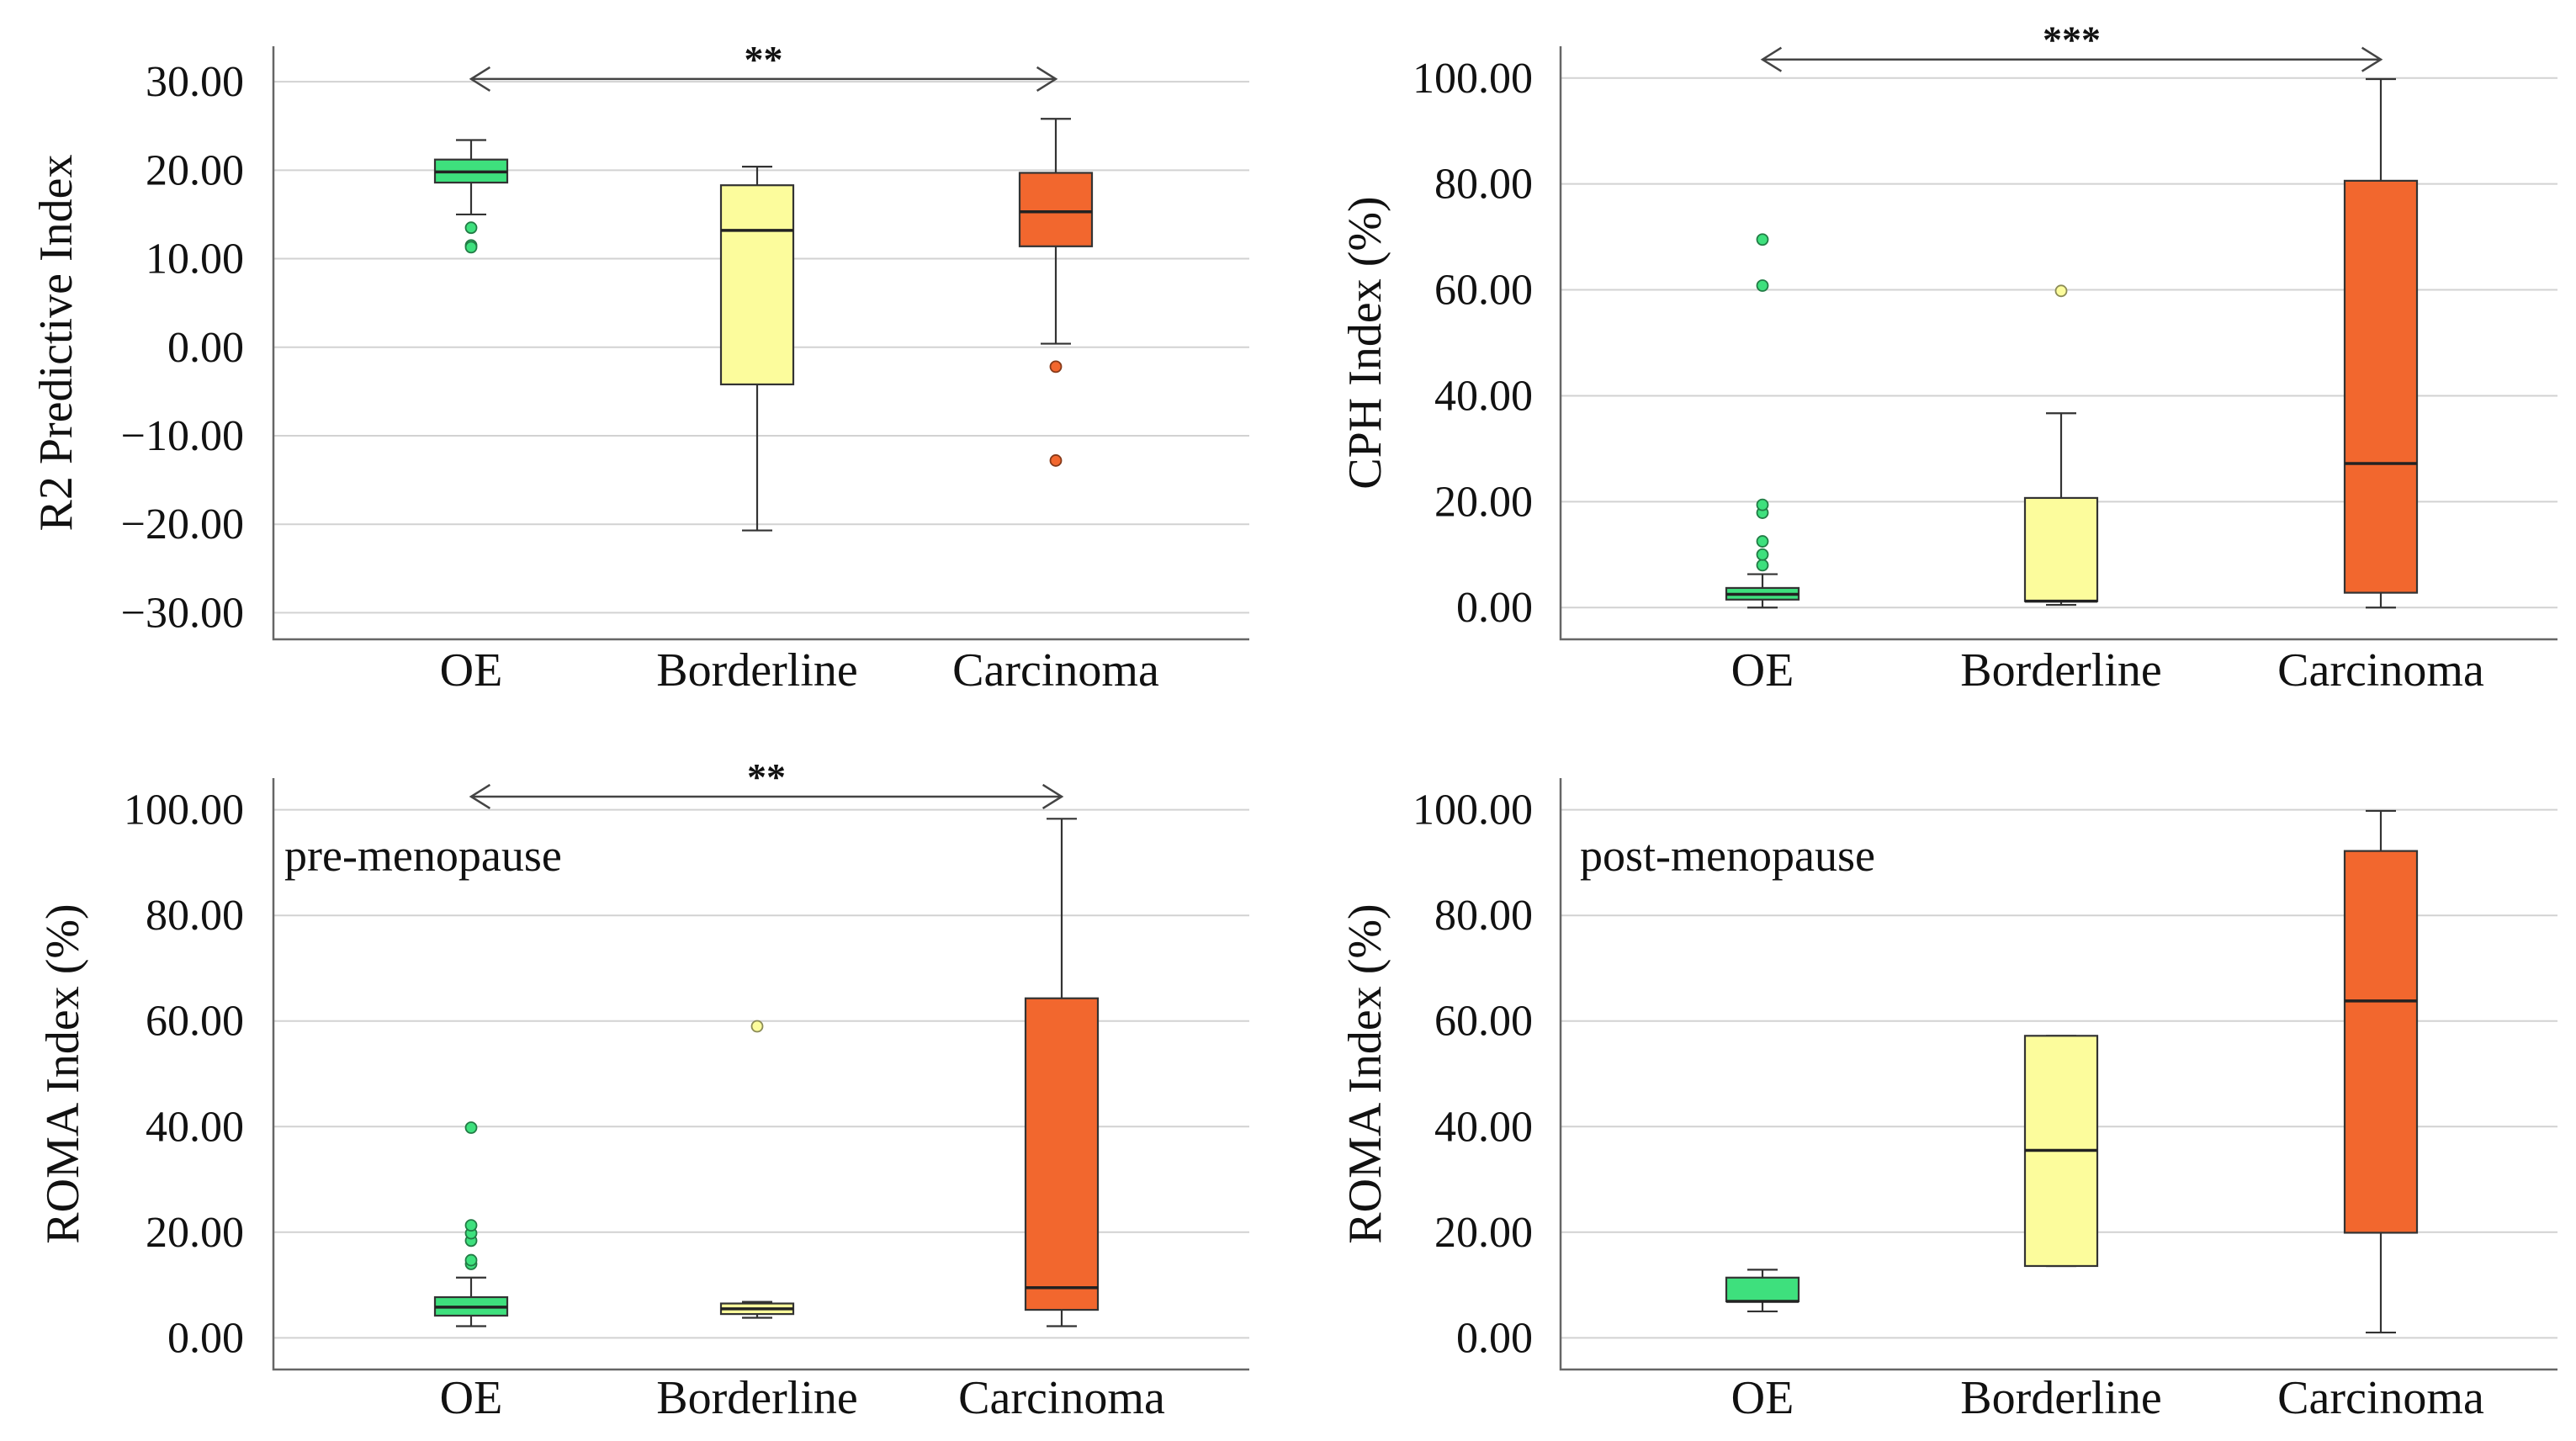 This screenshot has width=2576, height=1441. I want to click on y-tick-label: −30.00, so click(182, 613).